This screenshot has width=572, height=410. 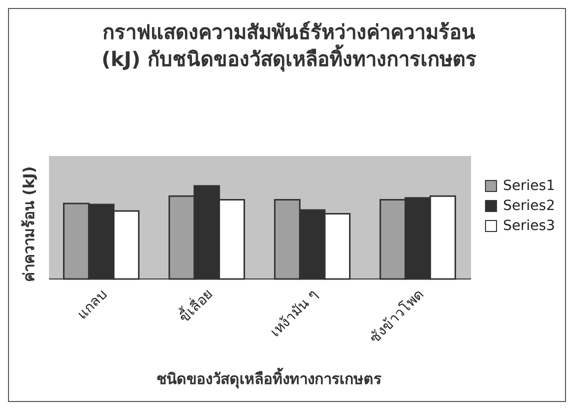 I want to click on legend-label: Series2, so click(x=529, y=206).